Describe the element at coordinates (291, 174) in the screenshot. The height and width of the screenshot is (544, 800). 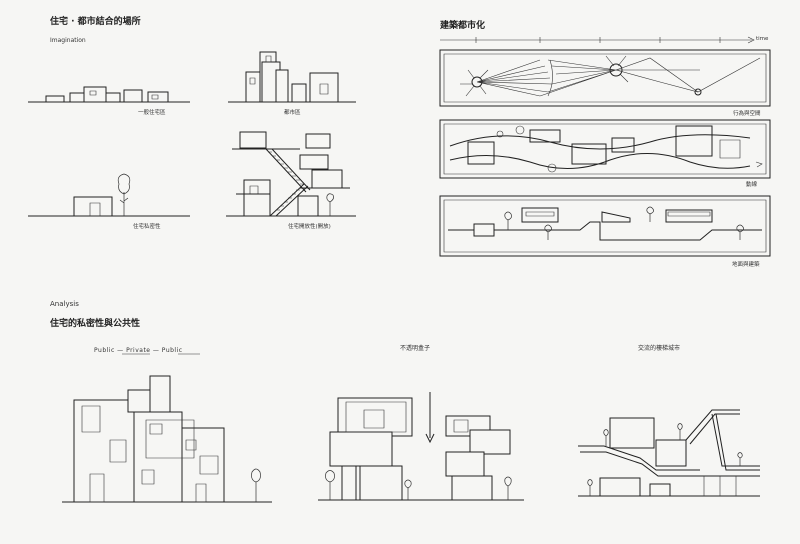
I see `sketch-house-openness` at that location.